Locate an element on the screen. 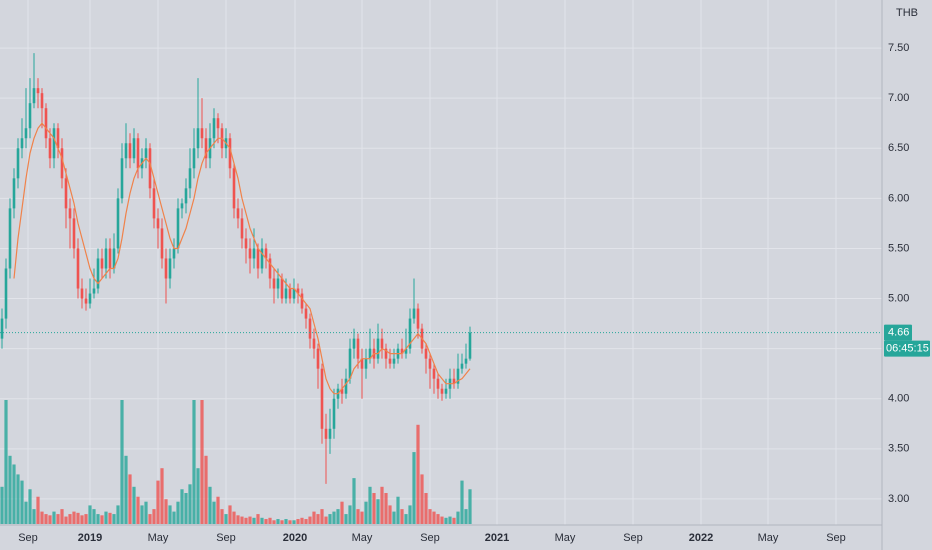 The image size is (932, 550). y-tick-label: 7.50 is located at coordinates (898, 48).